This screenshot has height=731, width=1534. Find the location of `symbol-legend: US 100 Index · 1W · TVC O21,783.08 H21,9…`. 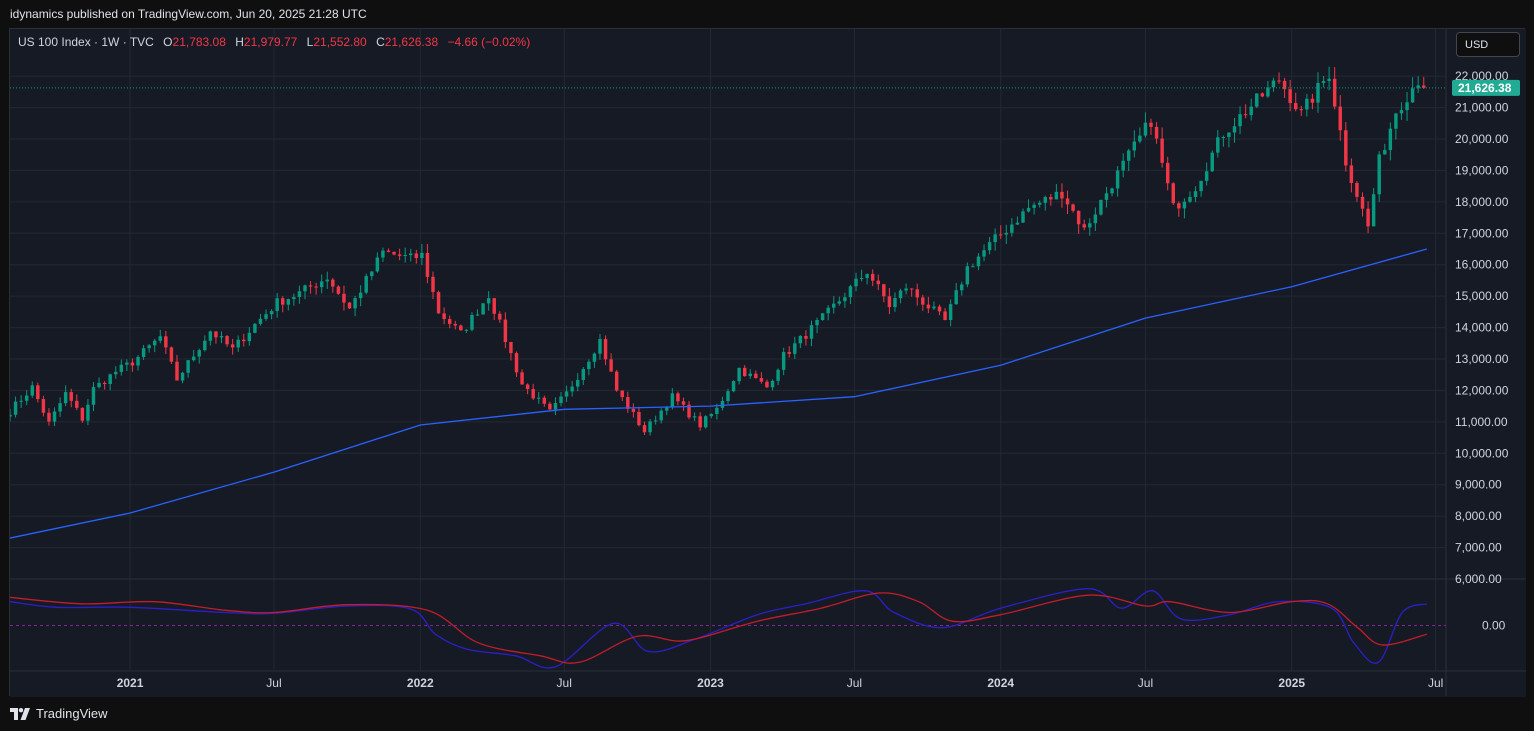

symbol-legend: US 100 Index · 1W · TVC O21,783.08 H21,9… is located at coordinates (274, 42).